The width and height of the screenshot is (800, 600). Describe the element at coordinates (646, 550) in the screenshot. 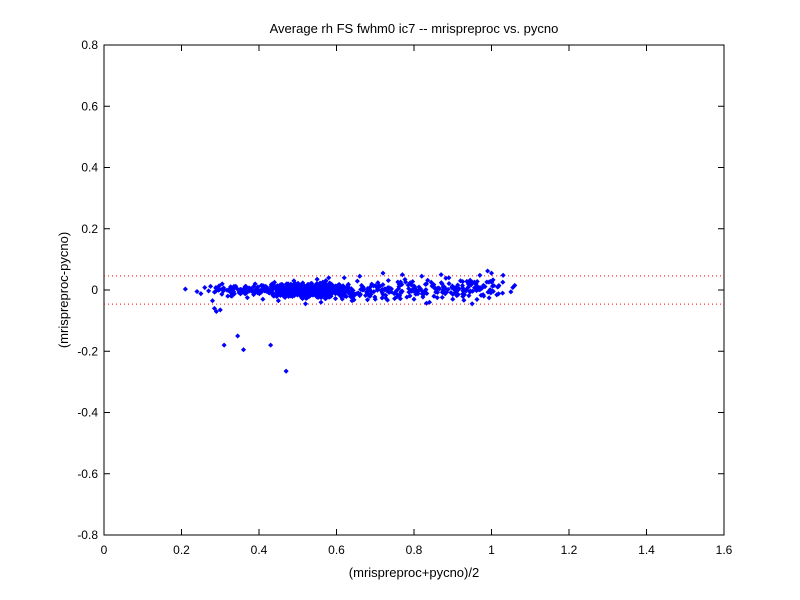

I see `x-tick-label: 1.4` at that location.